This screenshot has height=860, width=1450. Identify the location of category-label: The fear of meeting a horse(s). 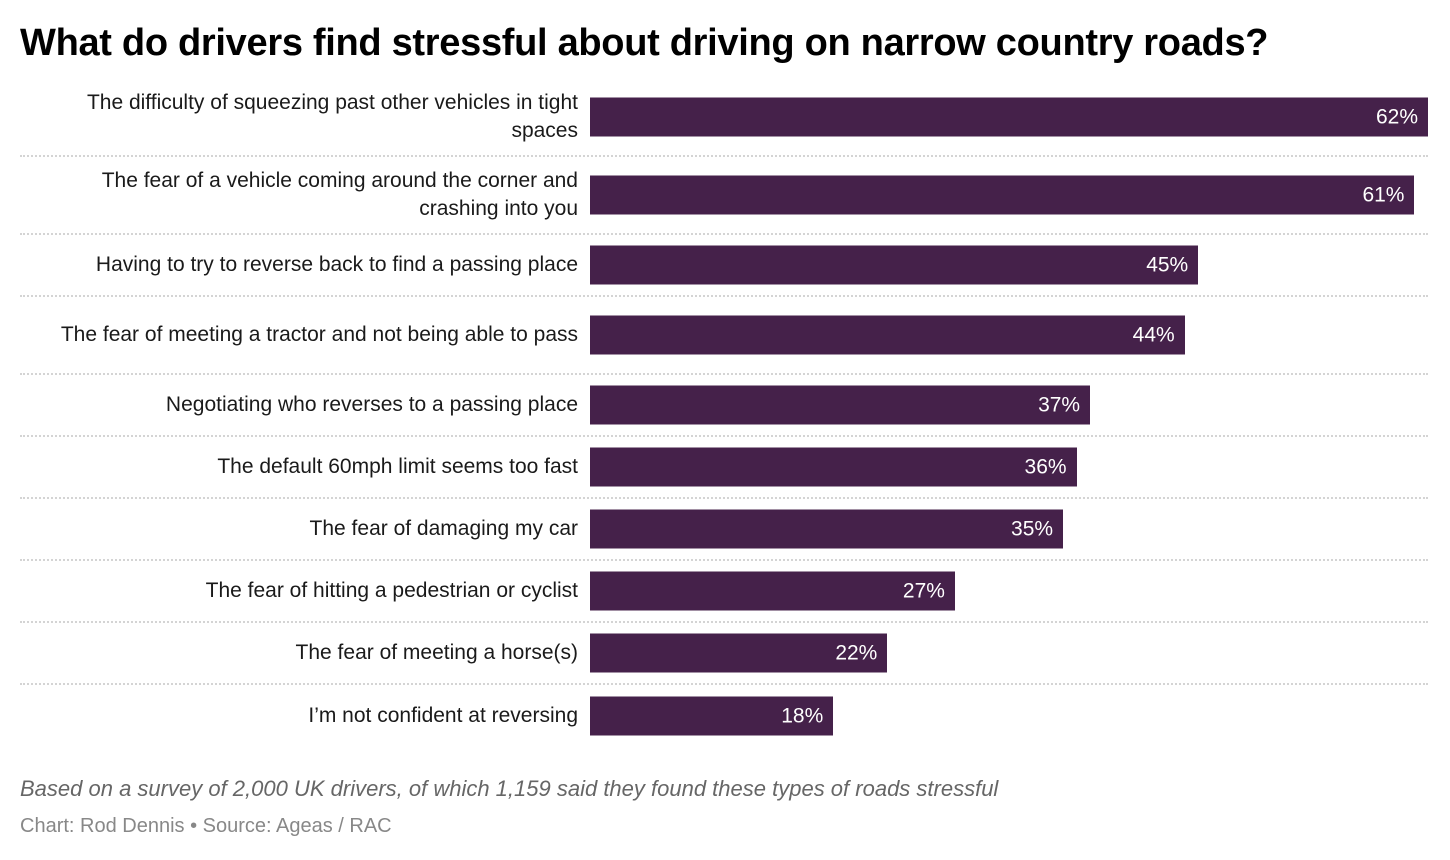
(436, 652).